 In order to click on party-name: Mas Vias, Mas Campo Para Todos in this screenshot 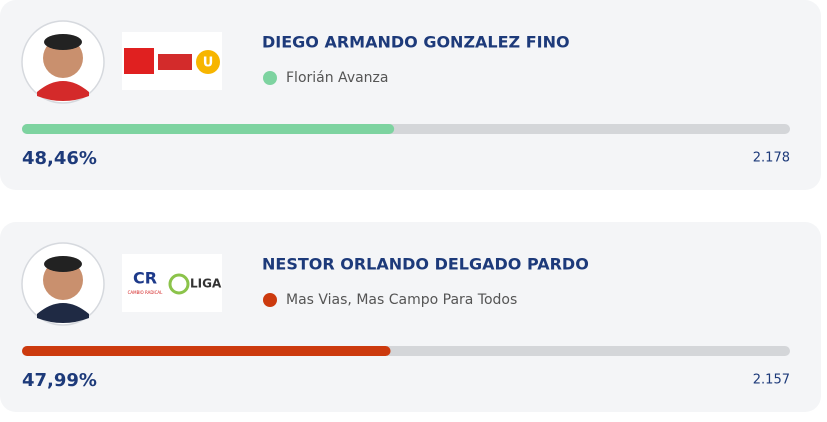, I will do `click(401, 300)`.